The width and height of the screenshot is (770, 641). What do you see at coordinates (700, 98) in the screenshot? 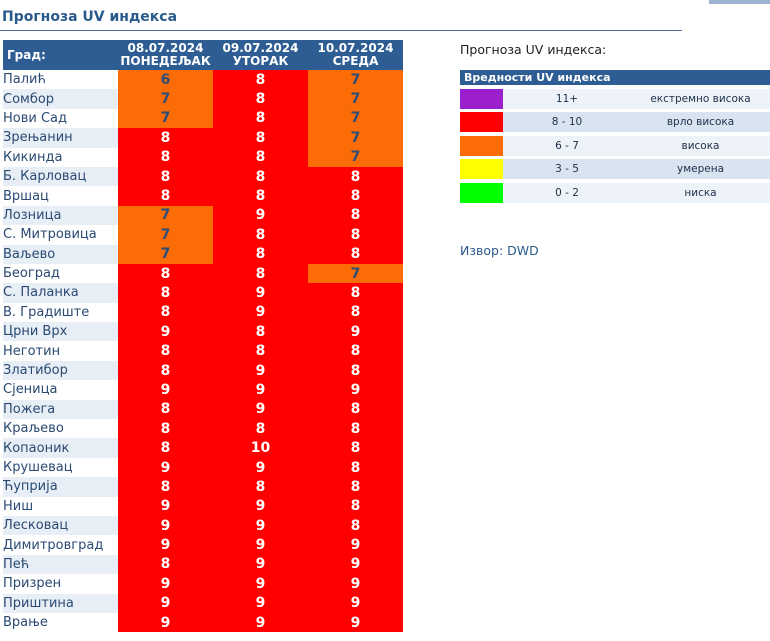
I see `legend-label: екстремно висока` at bounding box center [700, 98].